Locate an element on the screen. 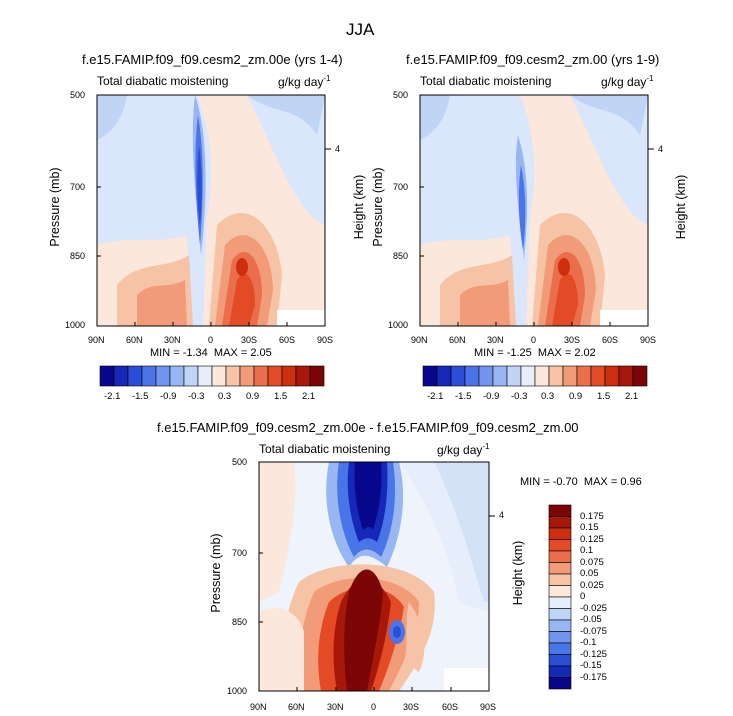 This screenshot has height=716, width=733. panel-1-xtick: 90S is located at coordinates (325, 340).